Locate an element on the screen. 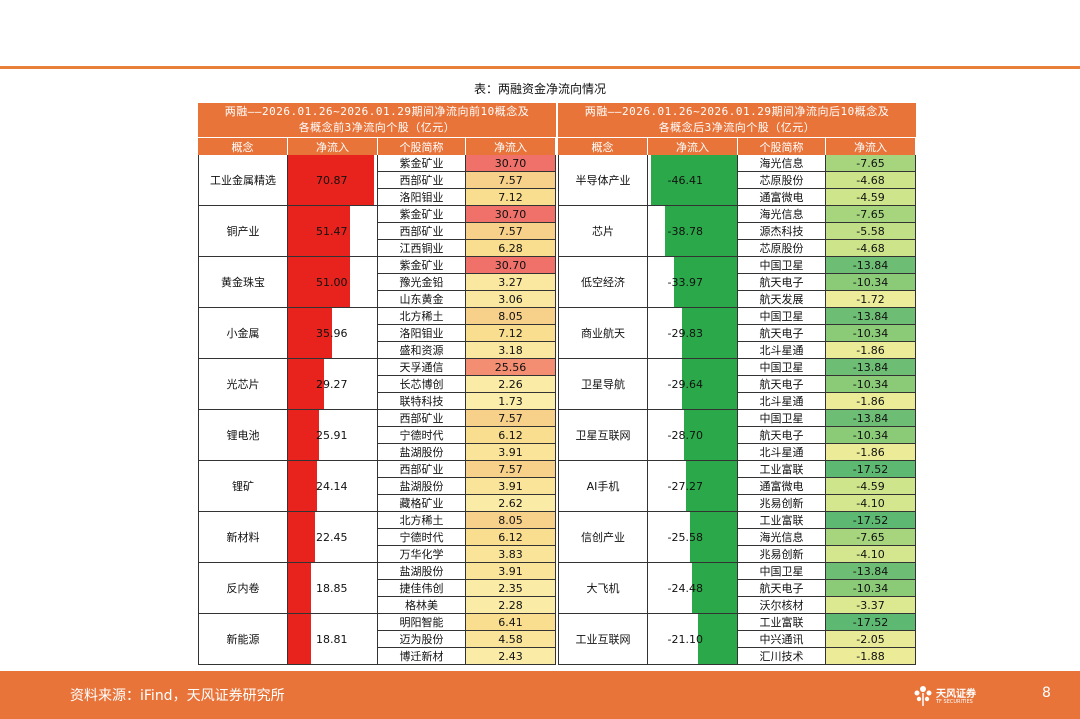 The image size is (1080, 719). stock-flow-value: -4.59 is located at coordinates (871, 197).